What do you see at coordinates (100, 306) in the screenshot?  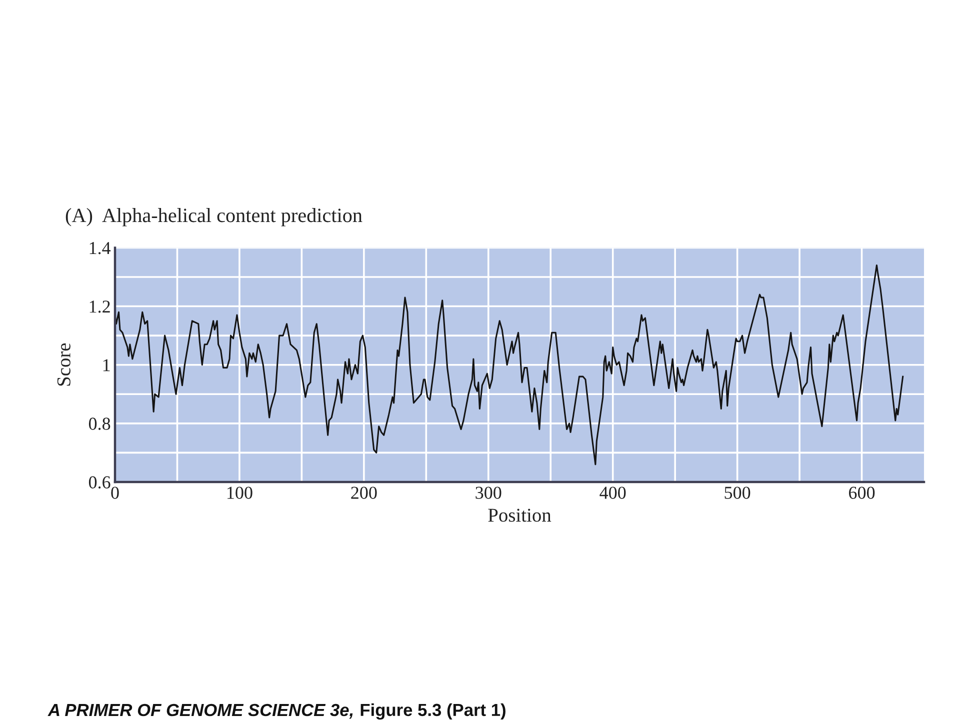 I see `y-tick-label: 1.2` at bounding box center [100, 306].